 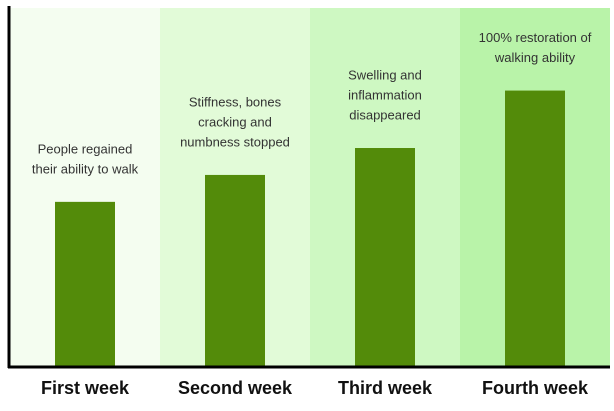 I want to click on annotation: 100% restoration of, so click(x=535, y=37).